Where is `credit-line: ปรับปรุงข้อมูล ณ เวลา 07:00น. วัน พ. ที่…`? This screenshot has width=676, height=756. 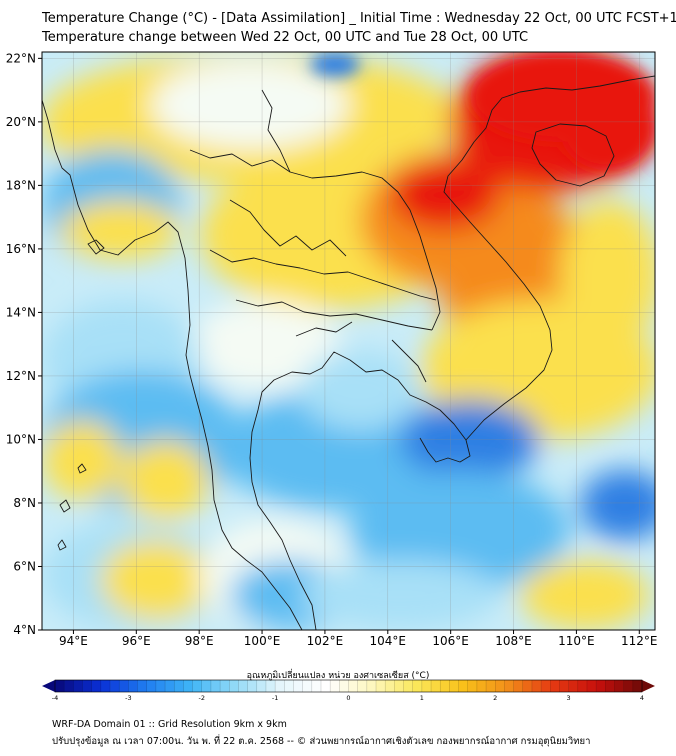
credit-line: ปรับปรุงข้อมูล ณ เวลา 07:00น. วัน พ. ที่… is located at coordinates (321, 741).